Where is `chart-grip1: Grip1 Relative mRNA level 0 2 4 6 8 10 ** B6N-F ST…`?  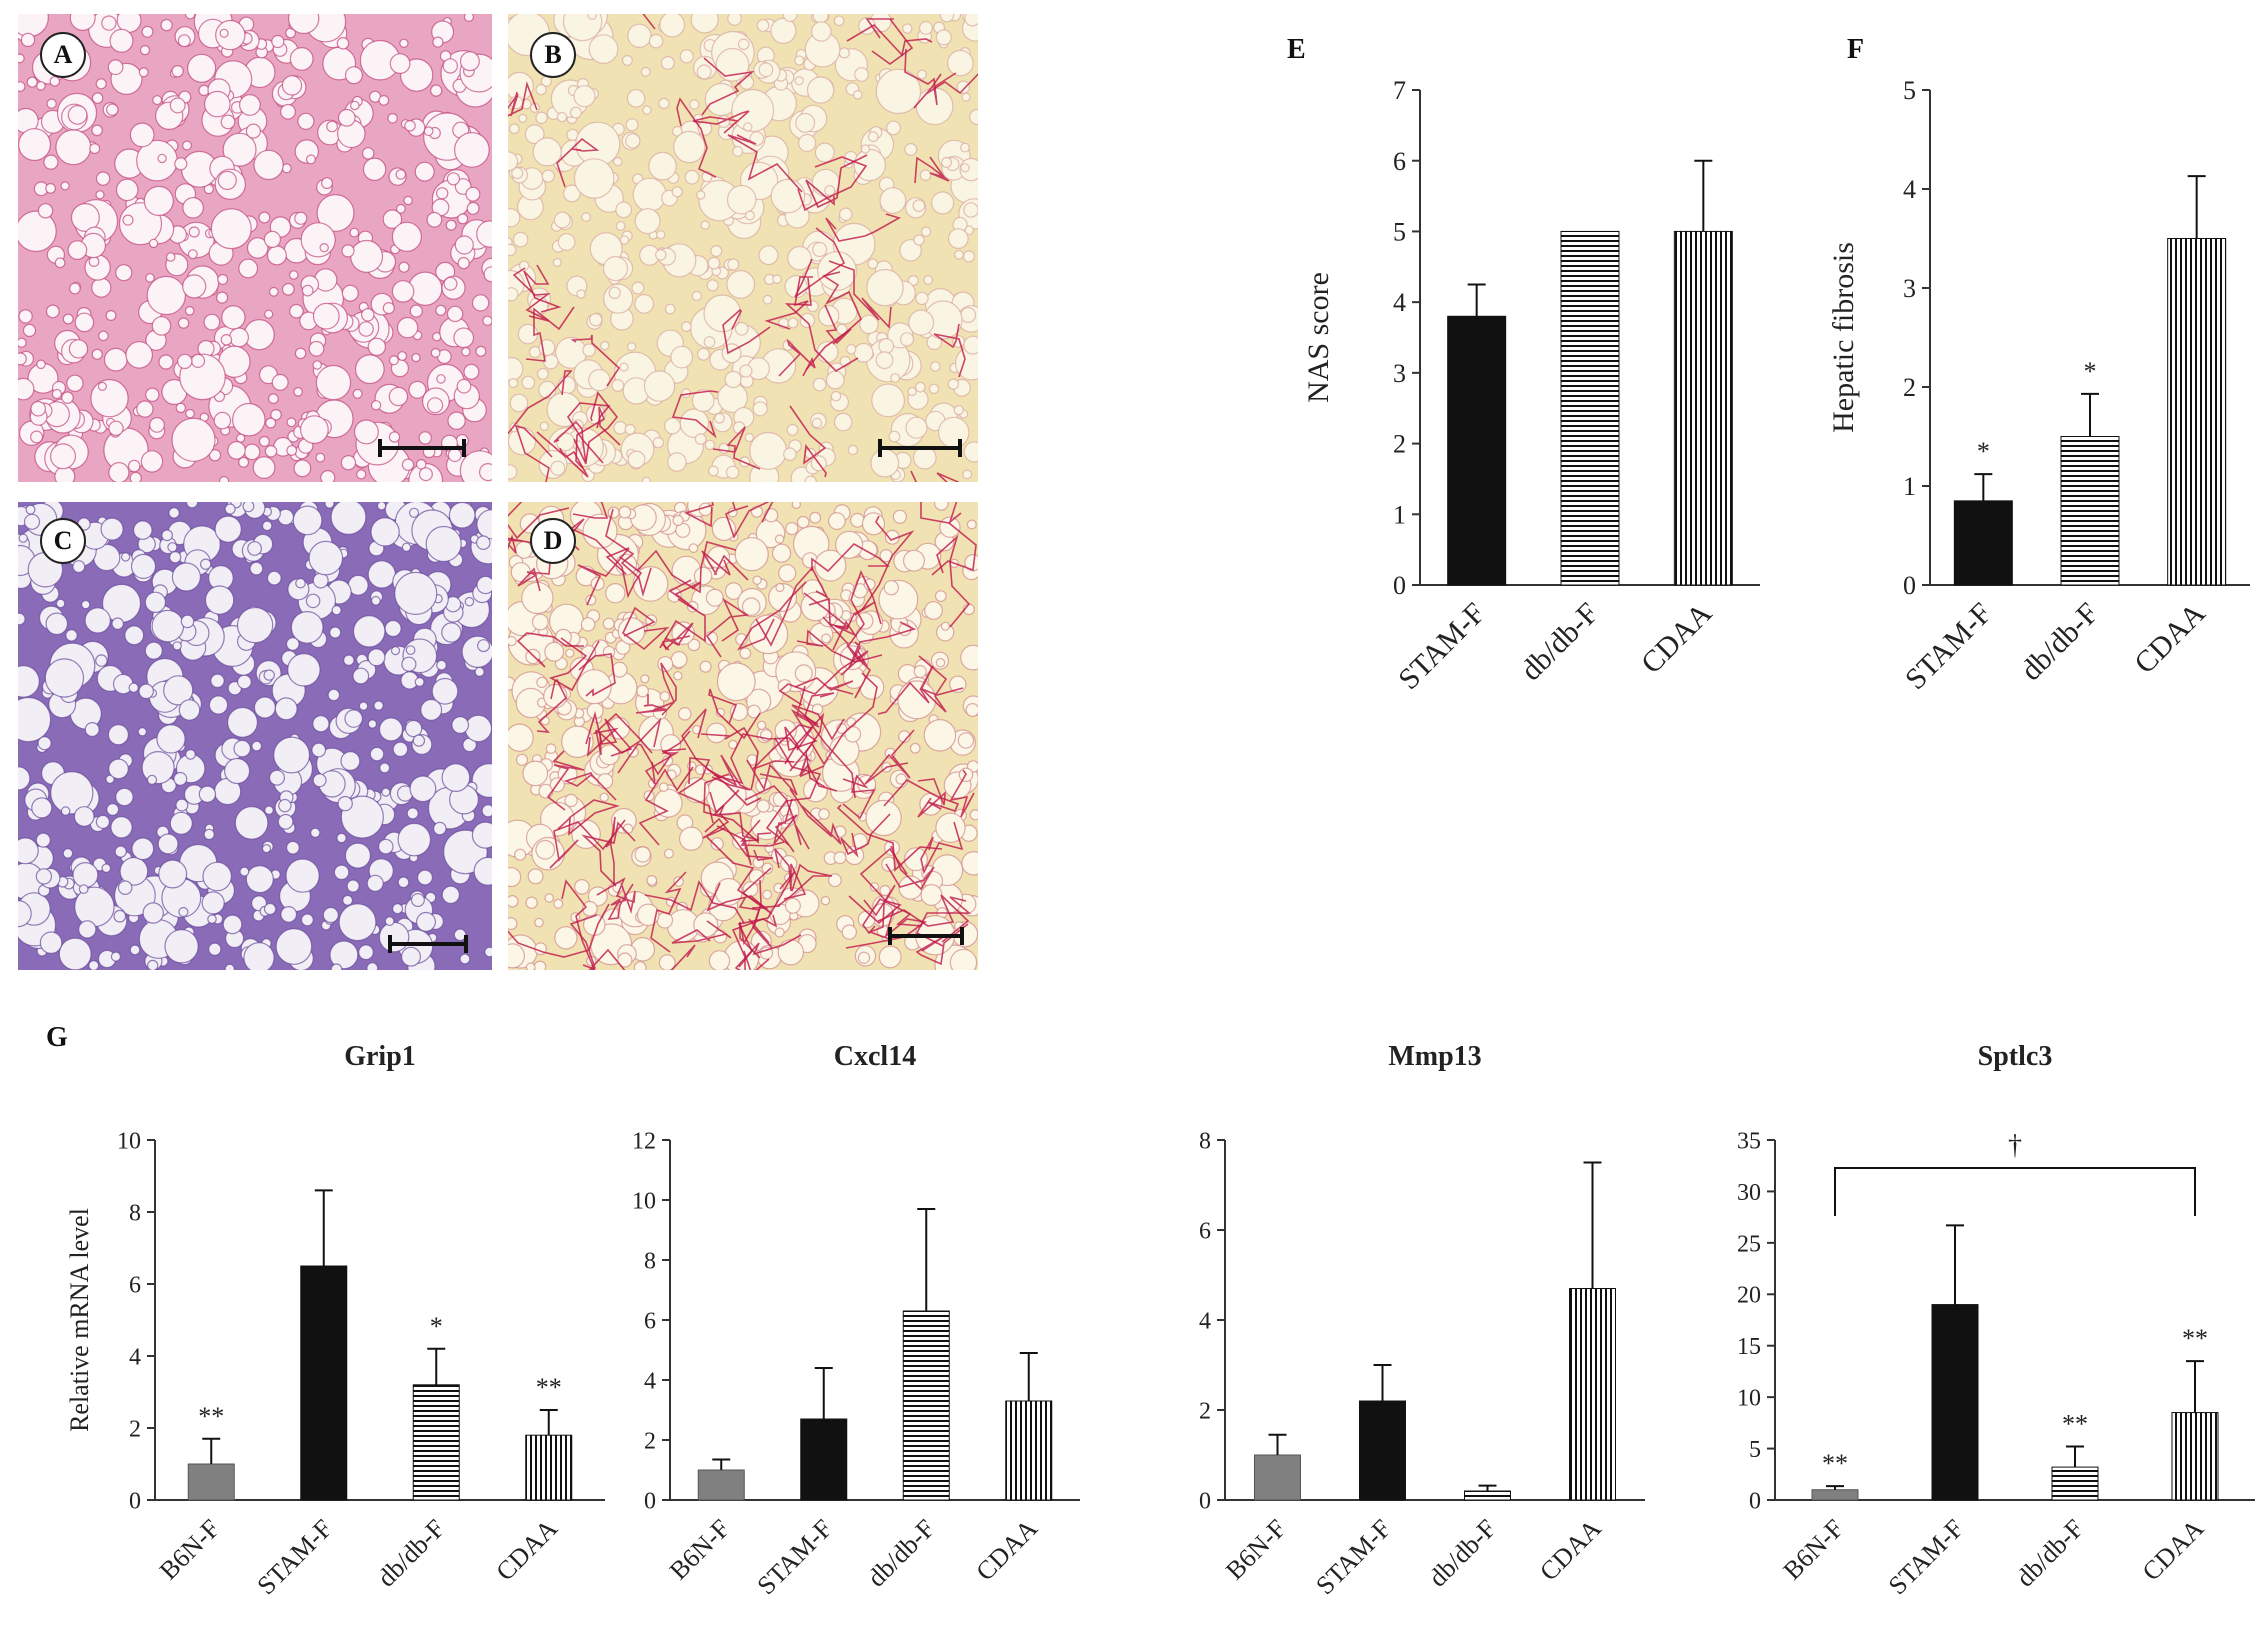
chart-grip1: Grip1 Relative mRNA level 0 2 4 6 8 10 ** B6N-F ST… is located at coordinates (335, 1320).